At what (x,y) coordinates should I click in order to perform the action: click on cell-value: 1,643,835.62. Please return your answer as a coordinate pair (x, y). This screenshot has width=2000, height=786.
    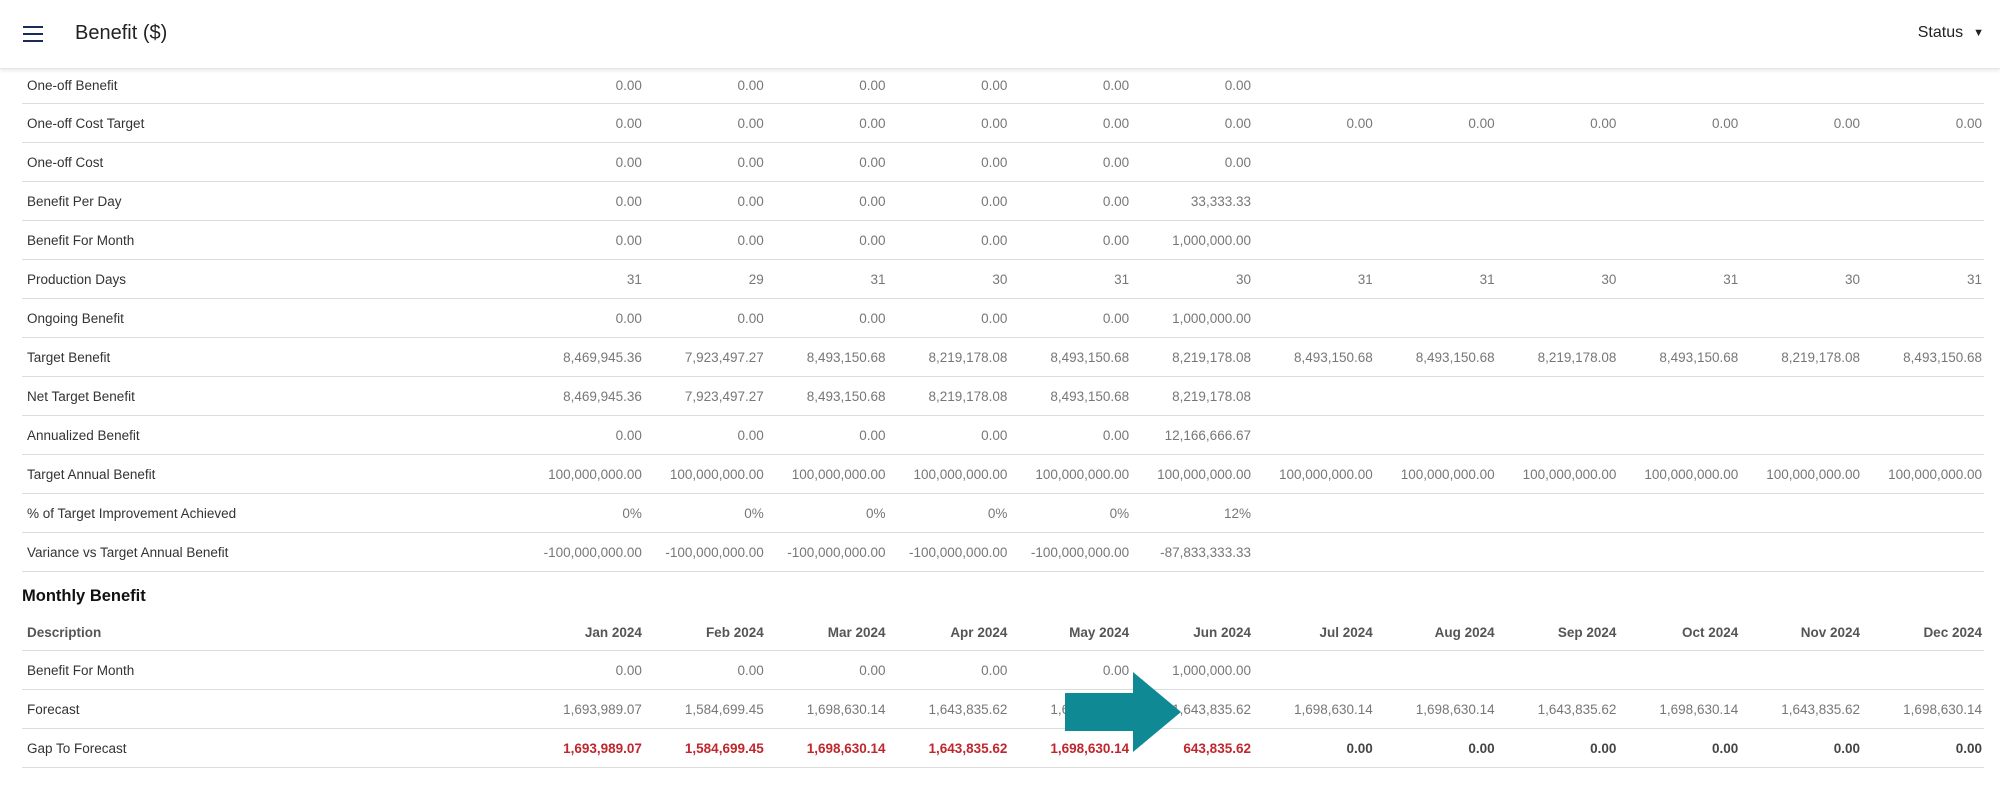
    Looking at the image, I should click on (1801, 709).